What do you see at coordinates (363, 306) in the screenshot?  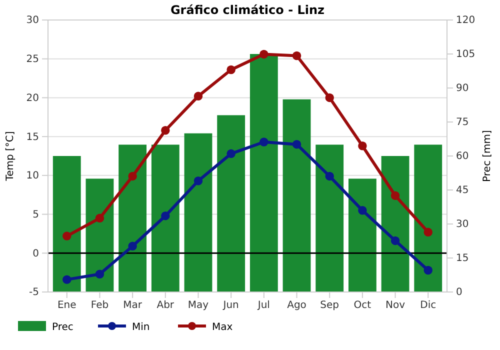 I see `x-tick-label: Oct` at bounding box center [363, 306].